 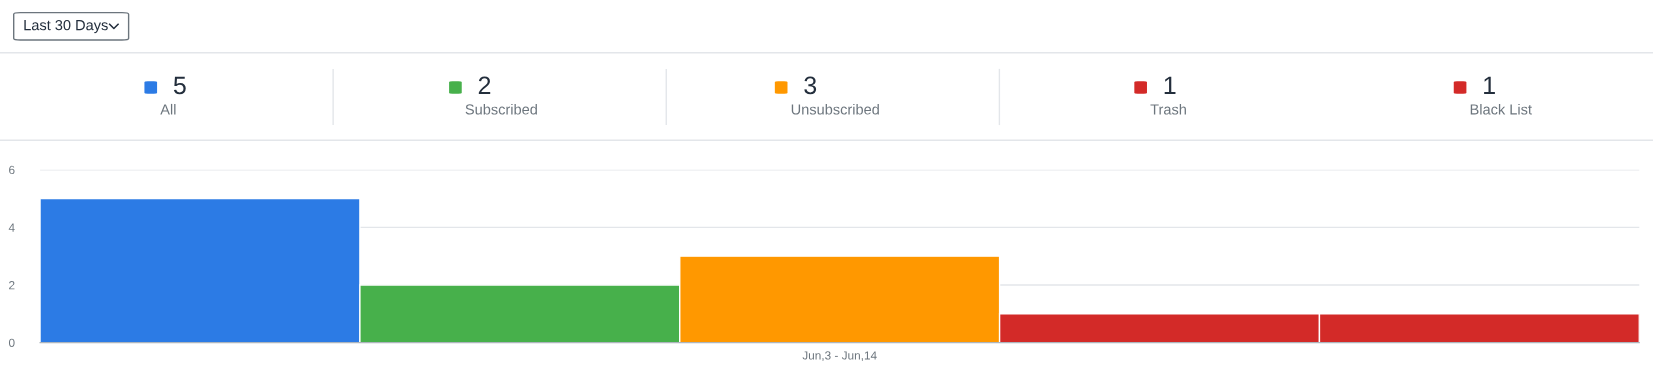 What do you see at coordinates (11, 227) in the screenshot?
I see `y-tick-label: 4` at bounding box center [11, 227].